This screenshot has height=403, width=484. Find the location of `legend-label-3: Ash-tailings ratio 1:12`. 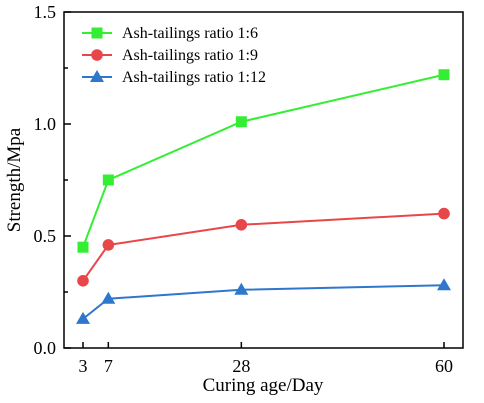

legend-label-3: Ash-tailings ratio 1:12 is located at coordinates (194, 77).